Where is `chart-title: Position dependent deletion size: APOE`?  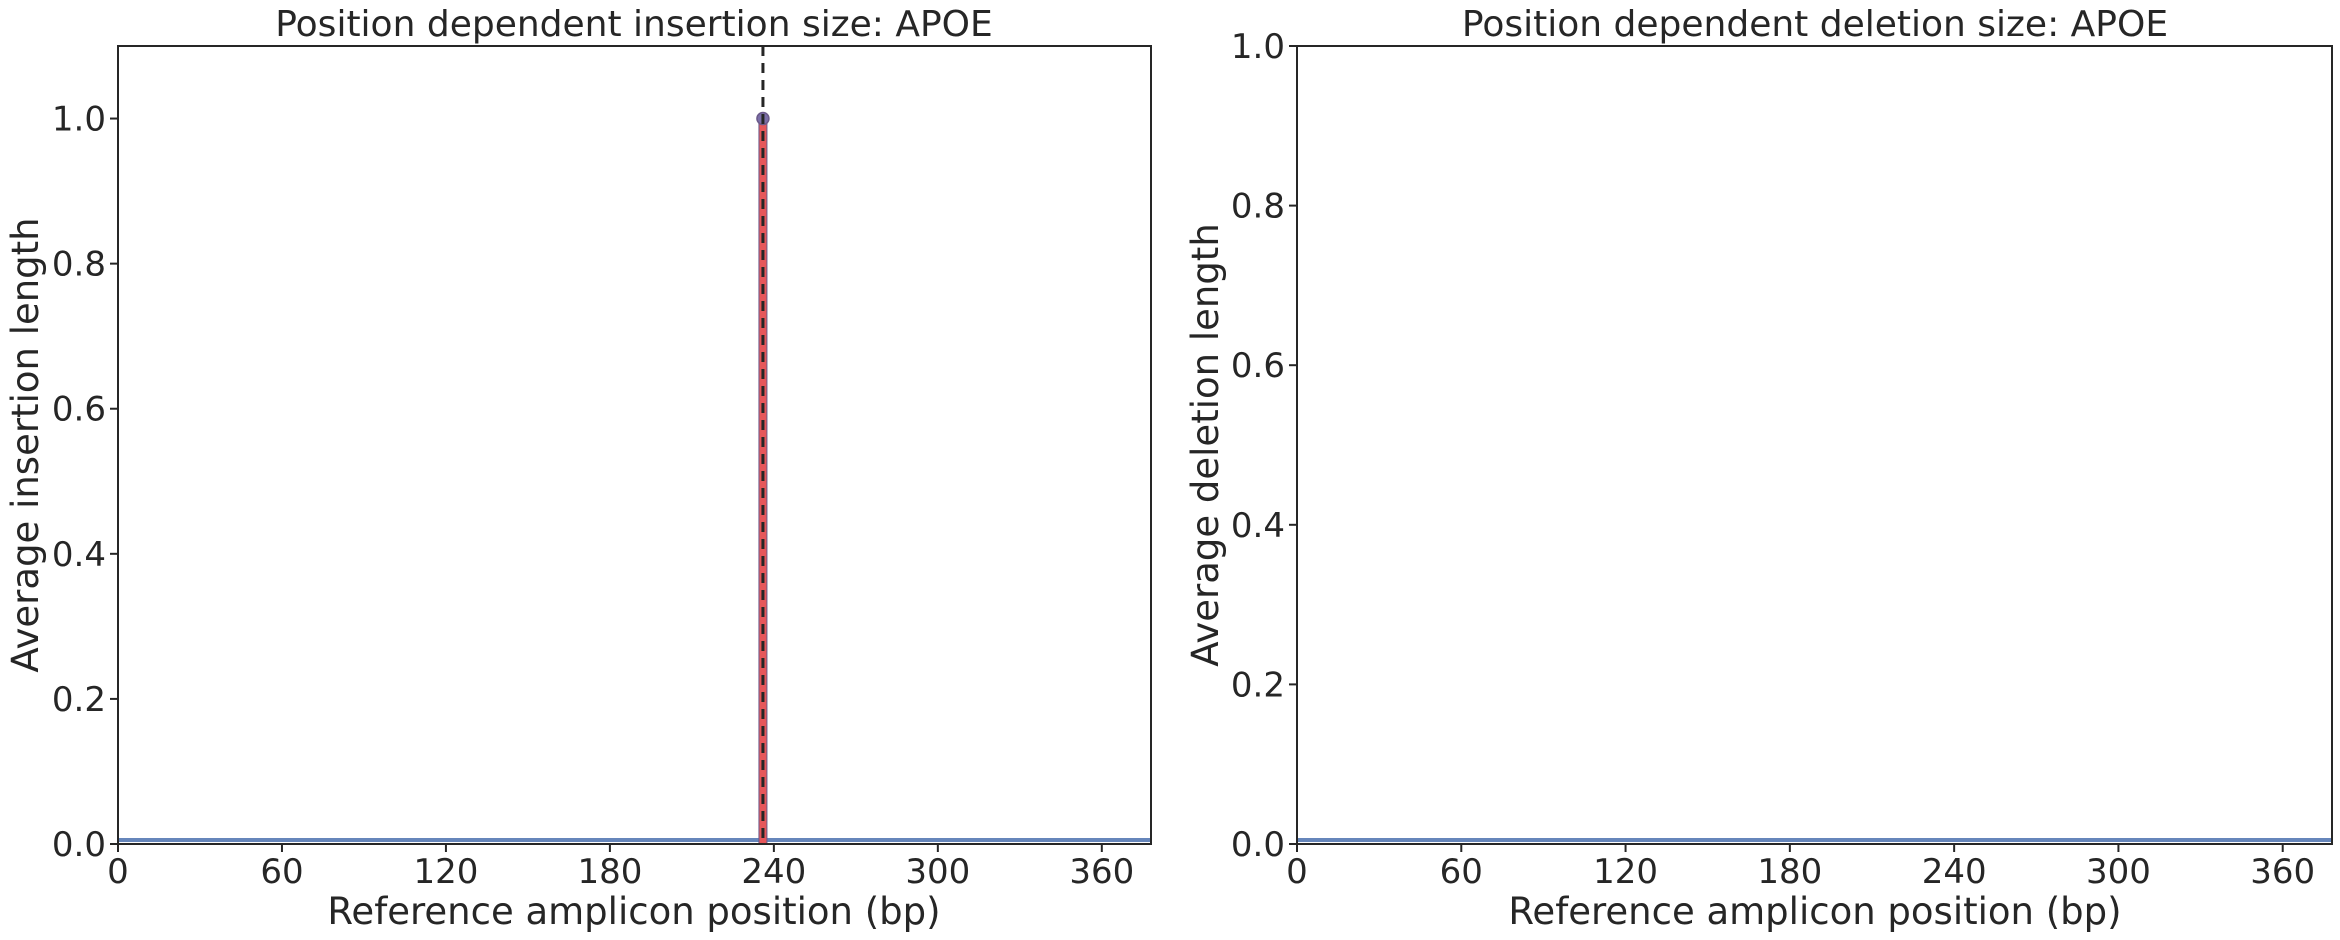 chart-title: Position dependent deletion size: APOE is located at coordinates (1815, 24).